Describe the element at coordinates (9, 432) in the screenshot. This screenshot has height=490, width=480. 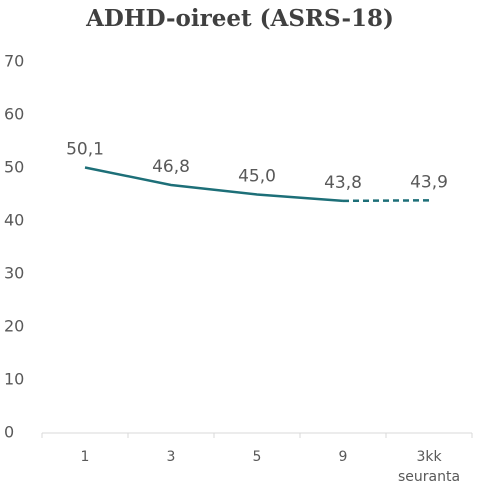
I see `y-tick-label: 0` at that location.